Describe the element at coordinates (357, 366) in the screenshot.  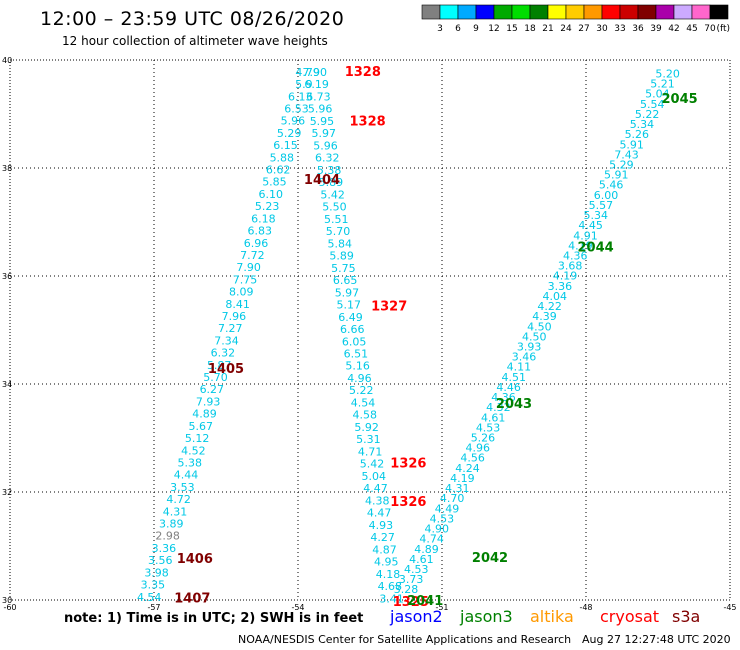
I see `swh-value-label: 5.16` at that location.